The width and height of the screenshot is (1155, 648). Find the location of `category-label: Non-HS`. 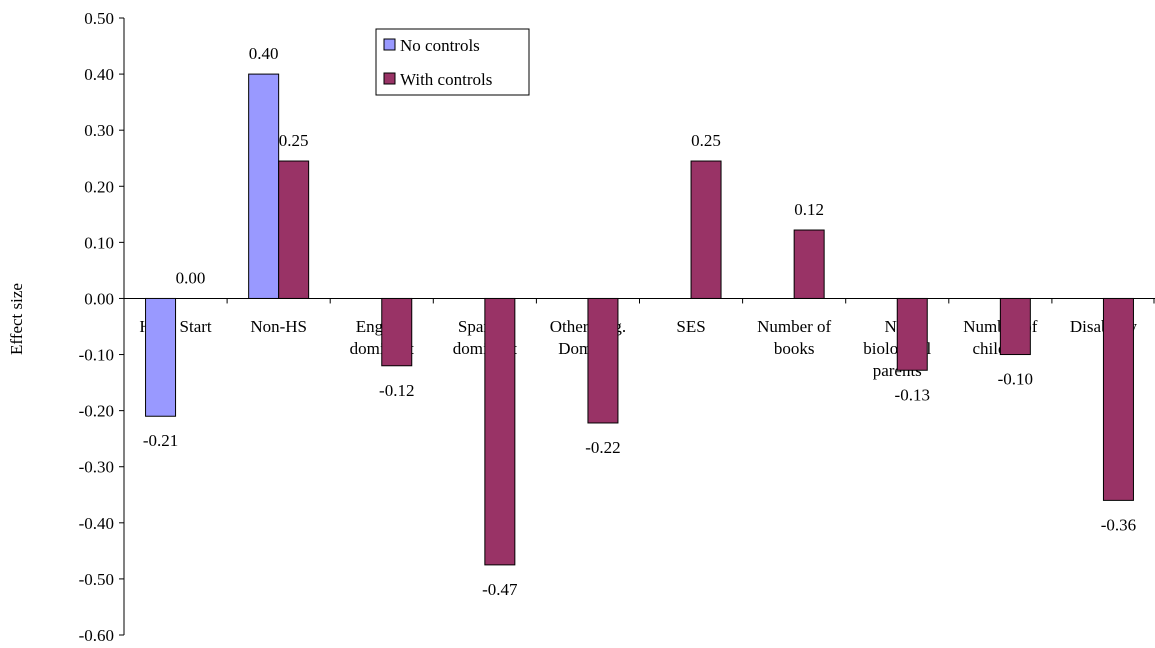

category-label: Non-HS is located at coordinates (278, 326).